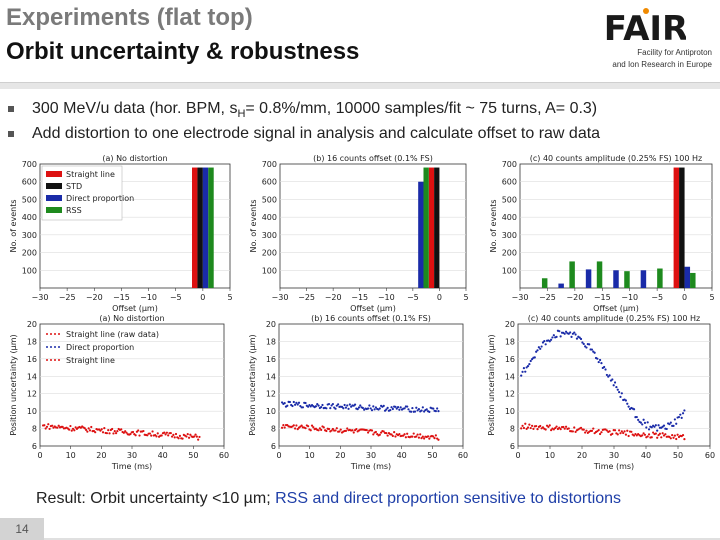 Image resolution: width=720 pixels, height=540 pixels. What do you see at coordinates (510, 359) in the screenshot?
I see `y-tick-label: 16` at bounding box center [510, 359].